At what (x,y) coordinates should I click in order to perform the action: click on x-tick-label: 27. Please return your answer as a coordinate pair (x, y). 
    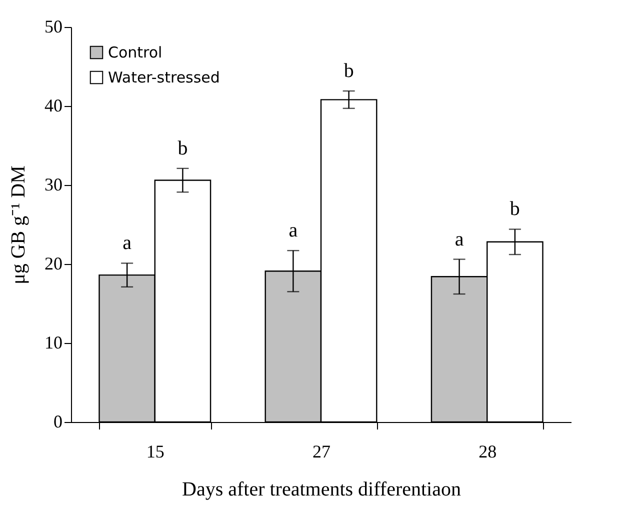
    Looking at the image, I should click on (321, 452).